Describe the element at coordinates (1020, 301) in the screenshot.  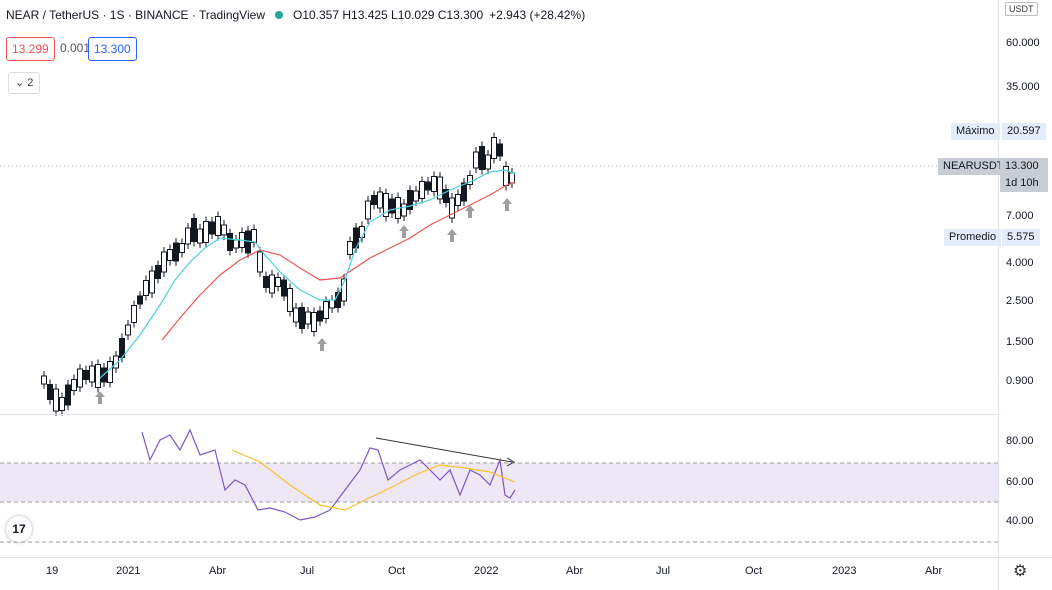
I see `price-axis-label: 2.500` at that location.